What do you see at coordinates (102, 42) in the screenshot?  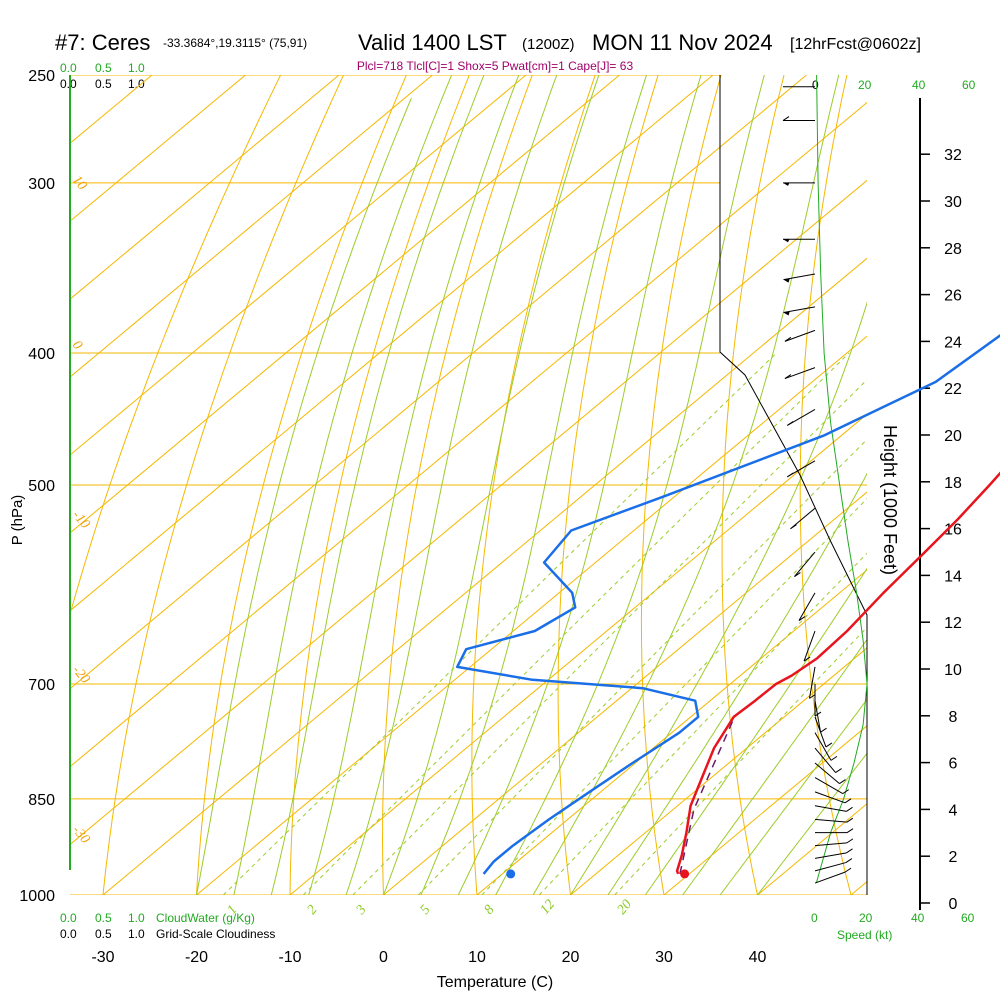 I see `station-title: #7: Ceres` at bounding box center [102, 42].